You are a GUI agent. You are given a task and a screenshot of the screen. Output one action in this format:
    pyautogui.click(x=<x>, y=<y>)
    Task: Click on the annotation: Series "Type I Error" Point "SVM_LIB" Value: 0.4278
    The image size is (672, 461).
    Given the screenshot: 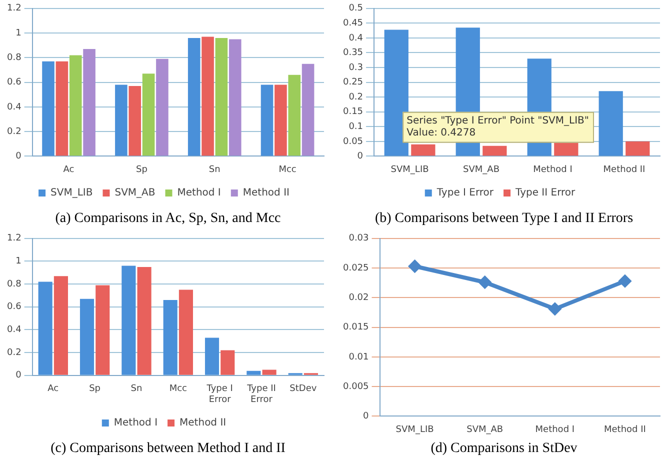 What is the action you would take?
    pyautogui.click(x=498, y=126)
    